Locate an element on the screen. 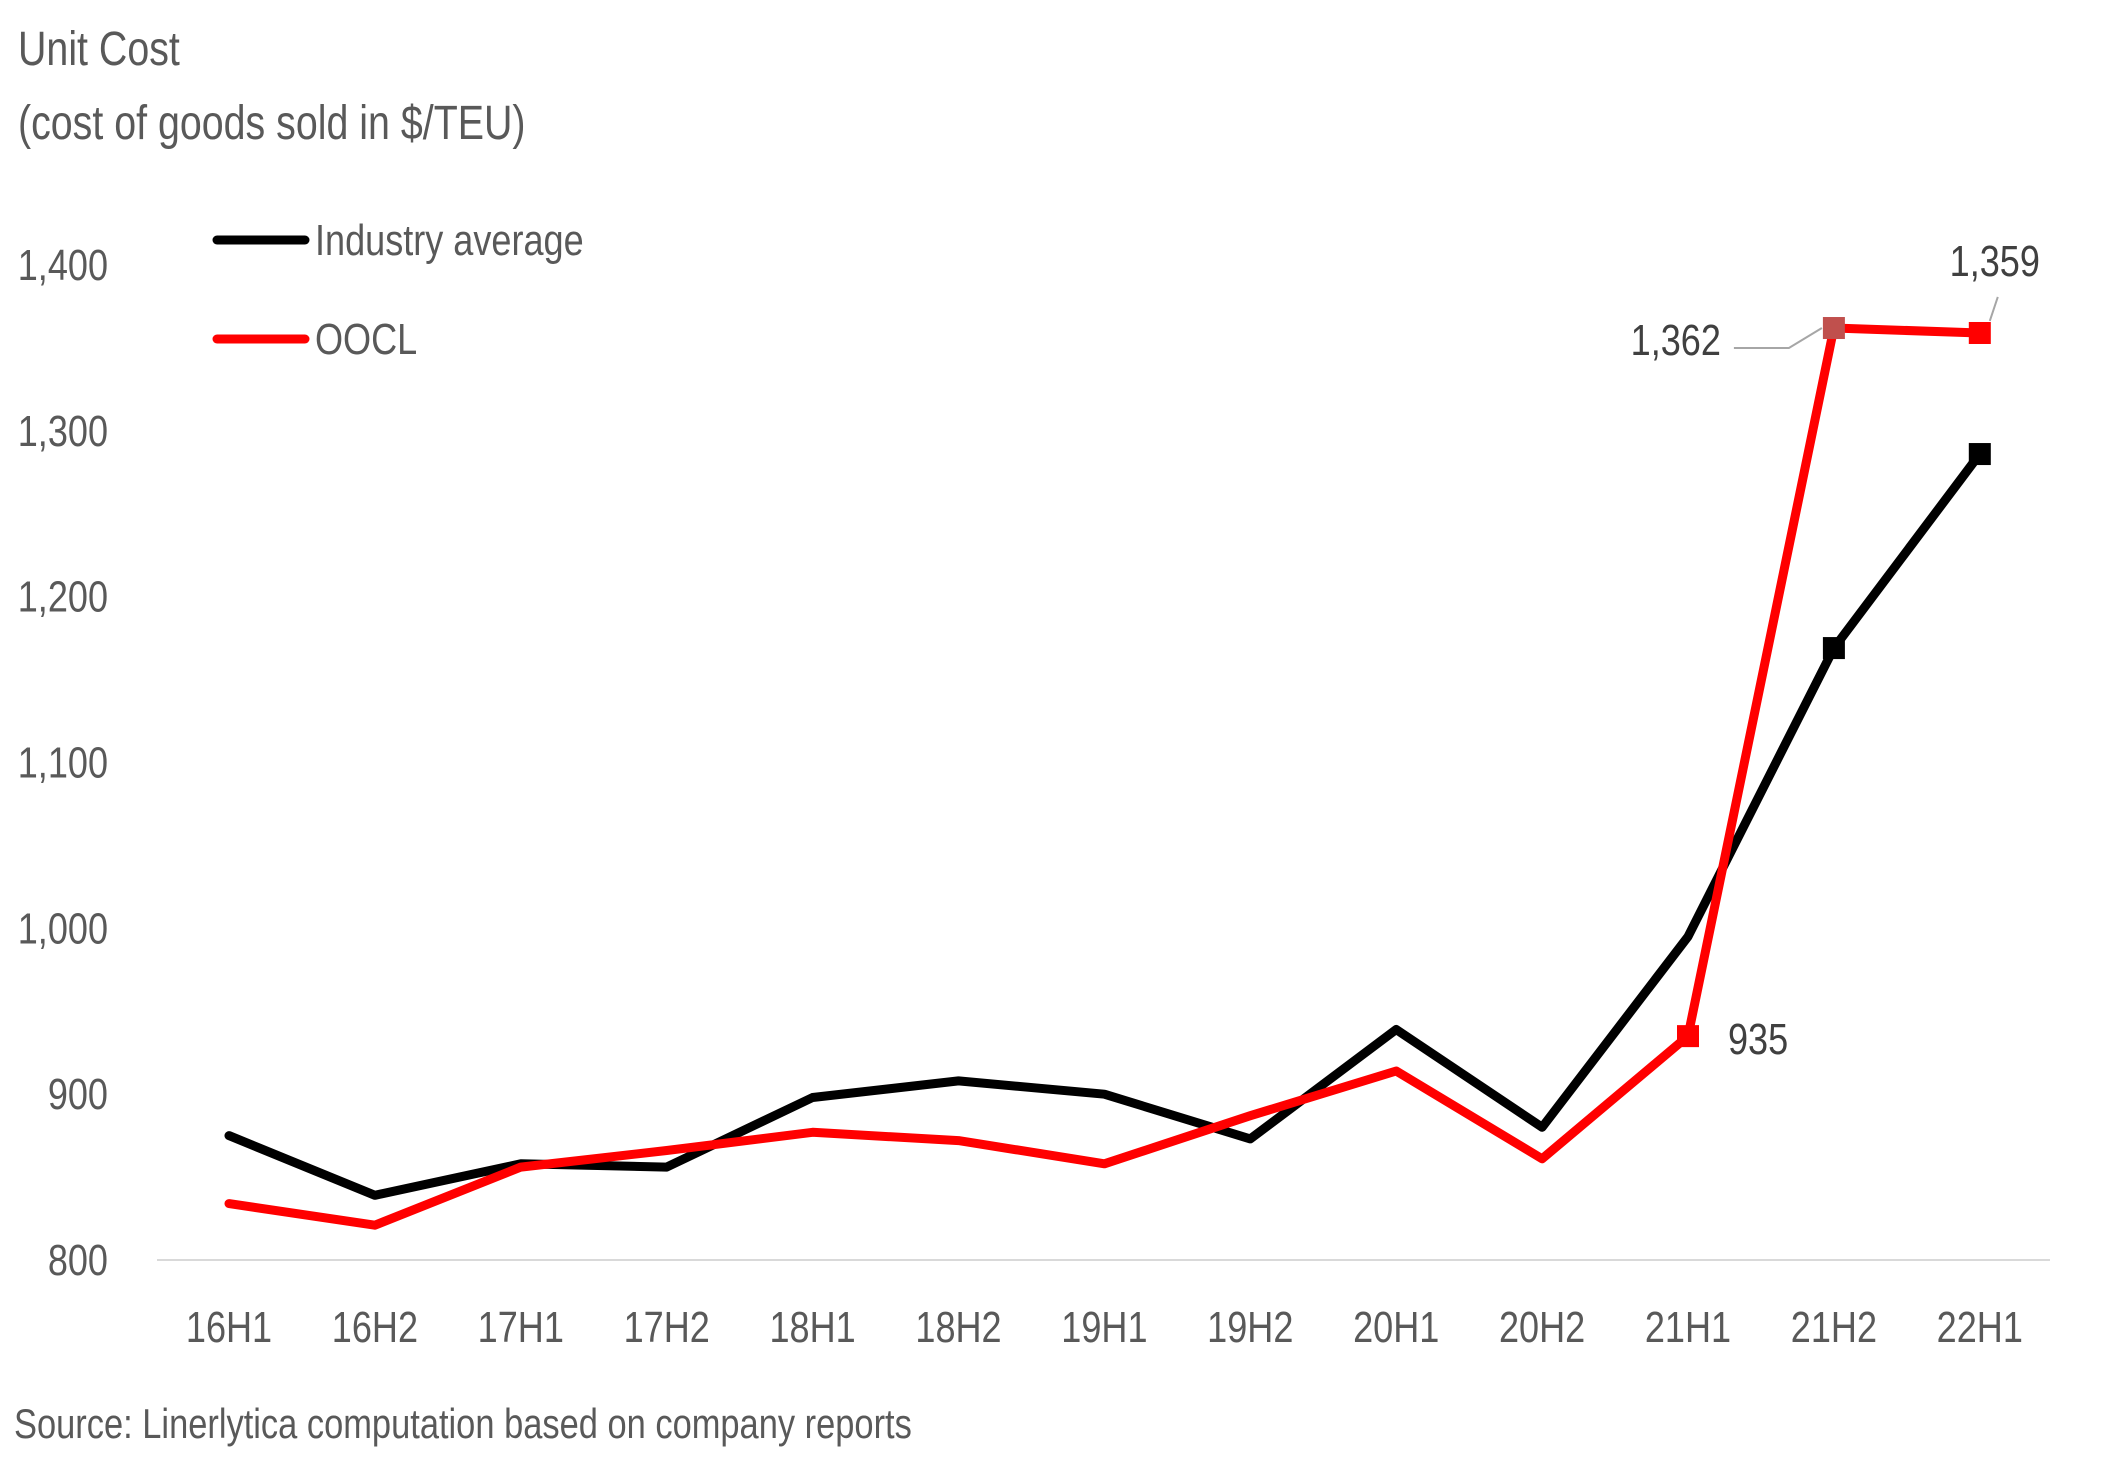 Image resolution: width=2117 pixels, height=1462 pixels. x-tick-label: 20H1 is located at coordinates (1396, 1327).